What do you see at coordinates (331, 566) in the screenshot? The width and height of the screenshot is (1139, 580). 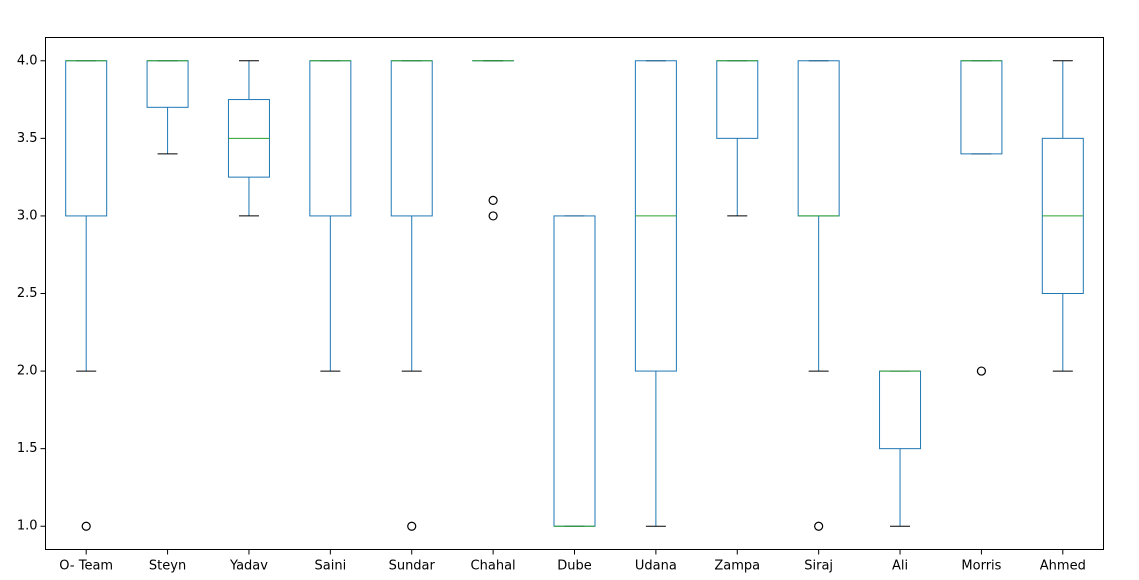 I see `x-tick-label: Saini` at bounding box center [331, 566].